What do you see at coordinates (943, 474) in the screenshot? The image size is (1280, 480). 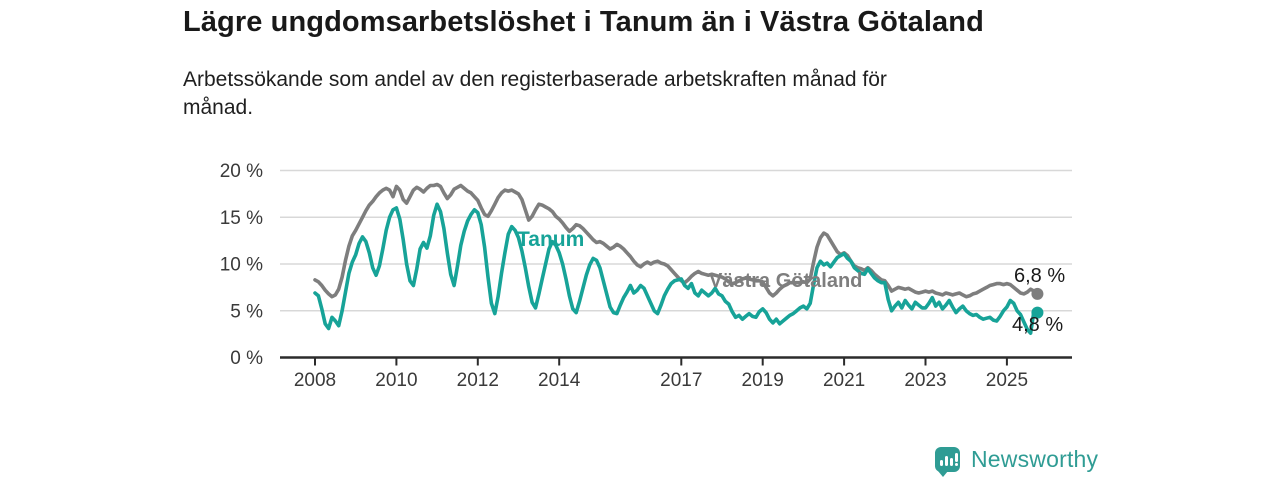 I see `logo-speech-bubble-tail` at bounding box center [943, 474].